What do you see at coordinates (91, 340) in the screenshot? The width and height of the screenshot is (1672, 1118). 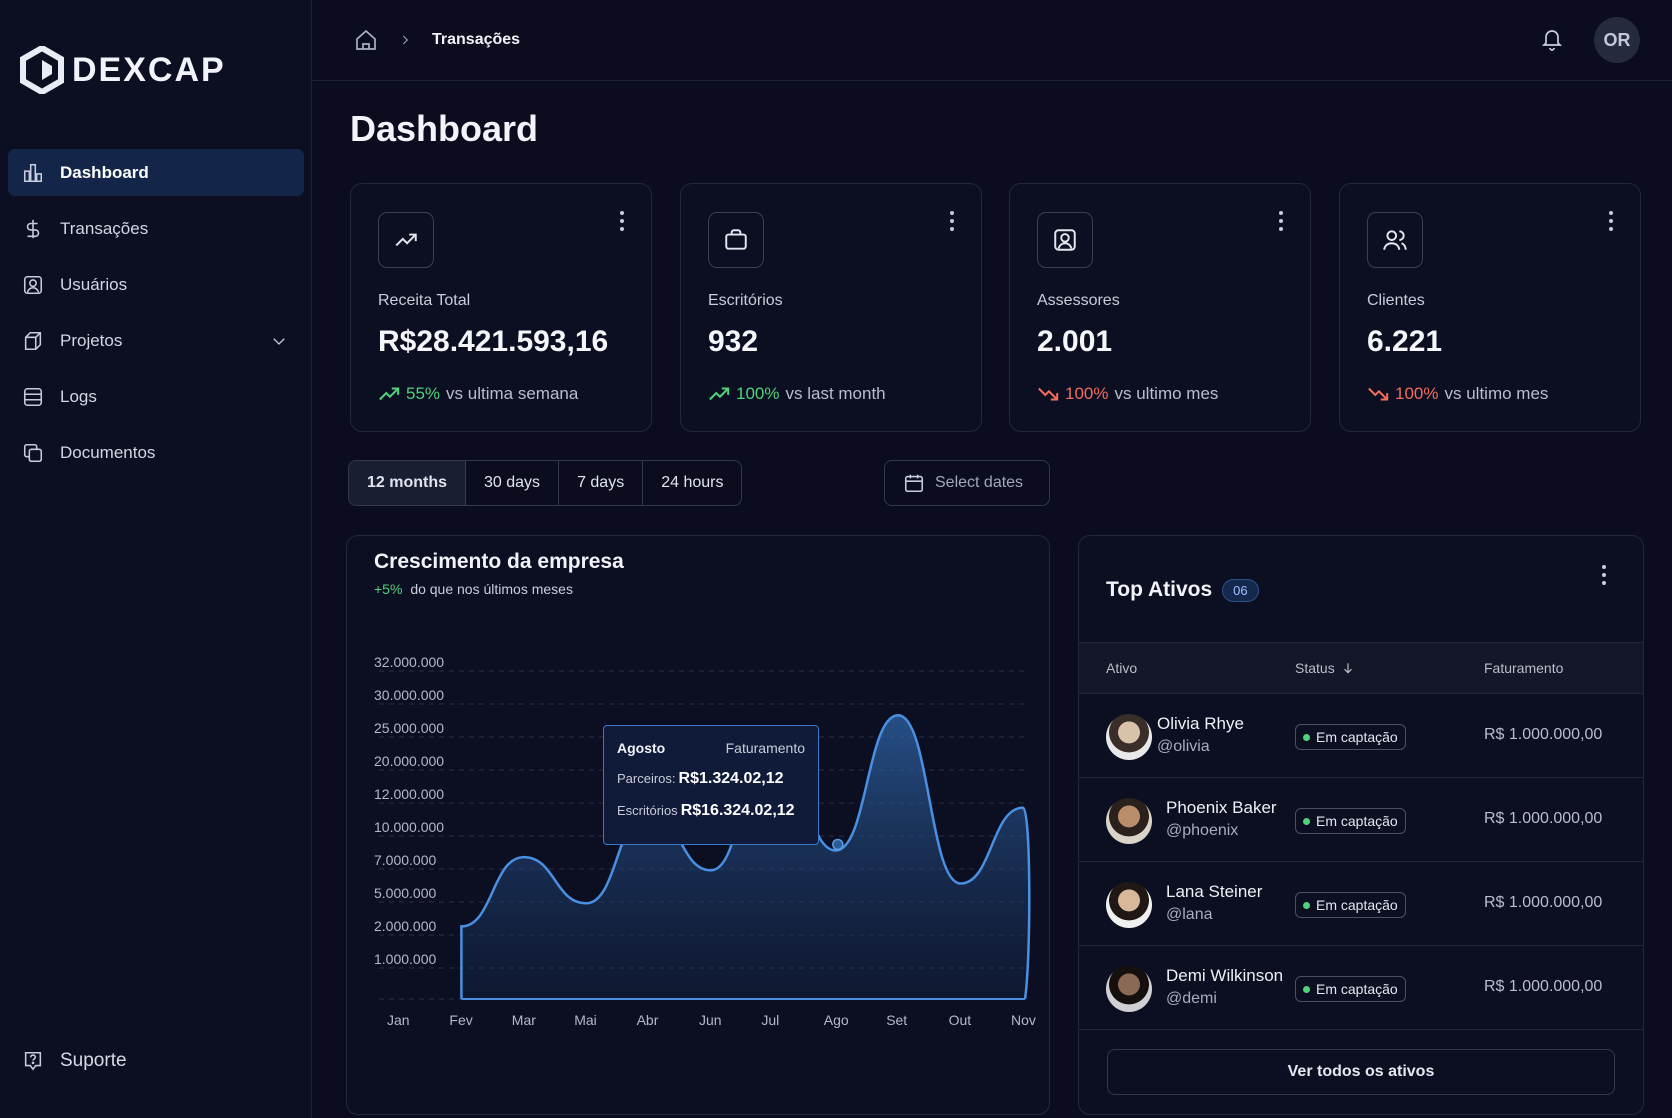 I see `sidebar-item-label: Projetos` at bounding box center [91, 340].